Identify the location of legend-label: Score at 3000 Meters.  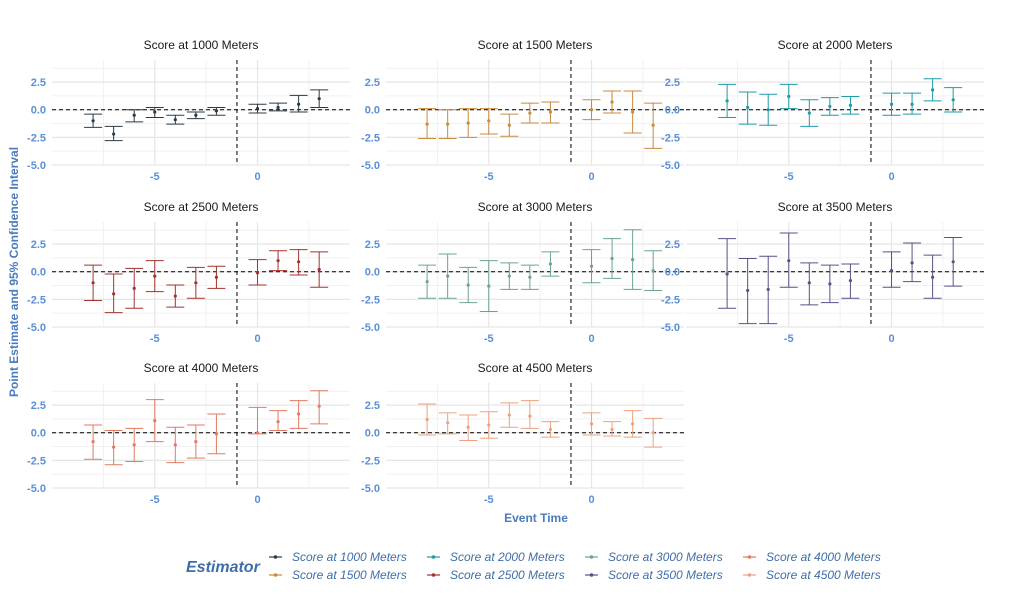
(665, 557).